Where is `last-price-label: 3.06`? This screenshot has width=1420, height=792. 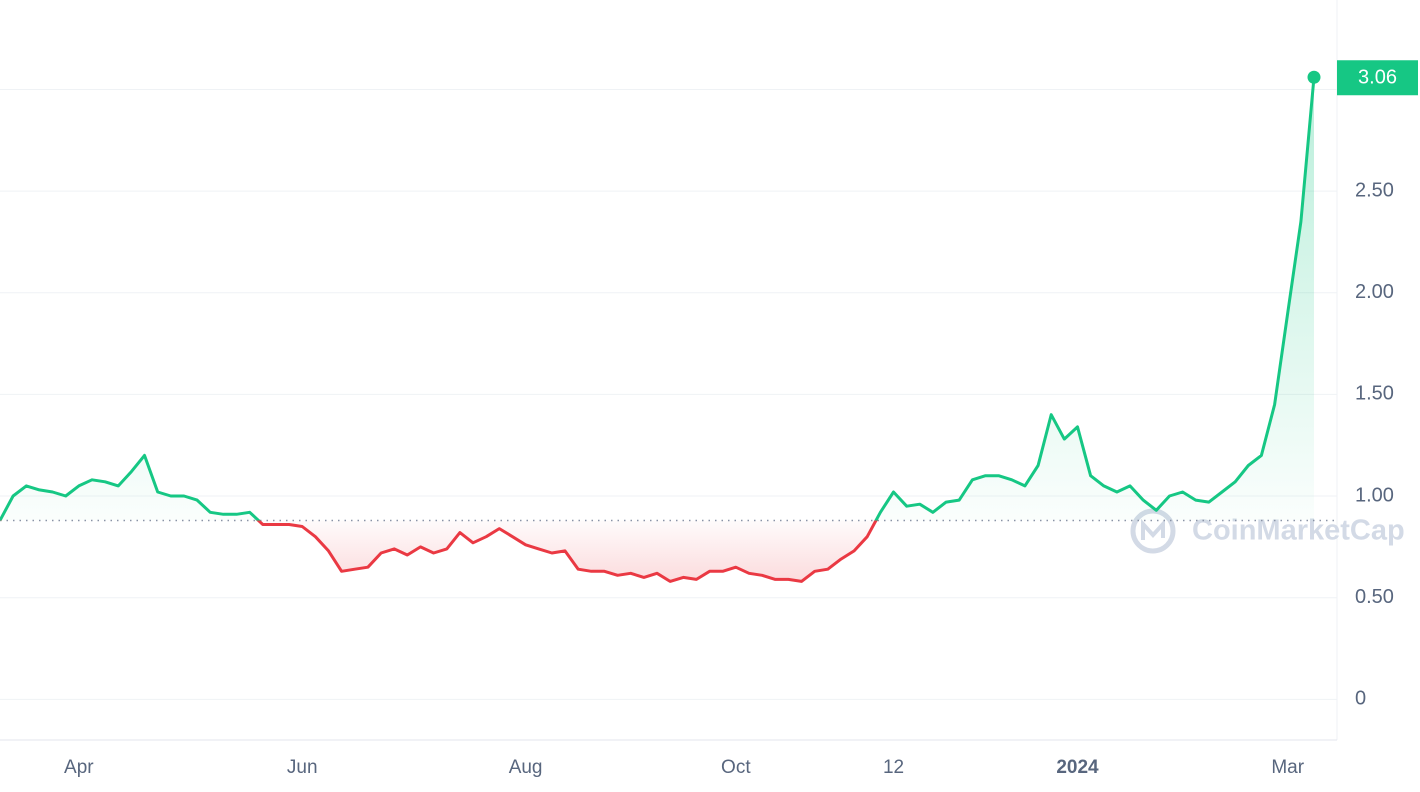
last-price-label: 3.06 is located at coordinates (1377, 78).